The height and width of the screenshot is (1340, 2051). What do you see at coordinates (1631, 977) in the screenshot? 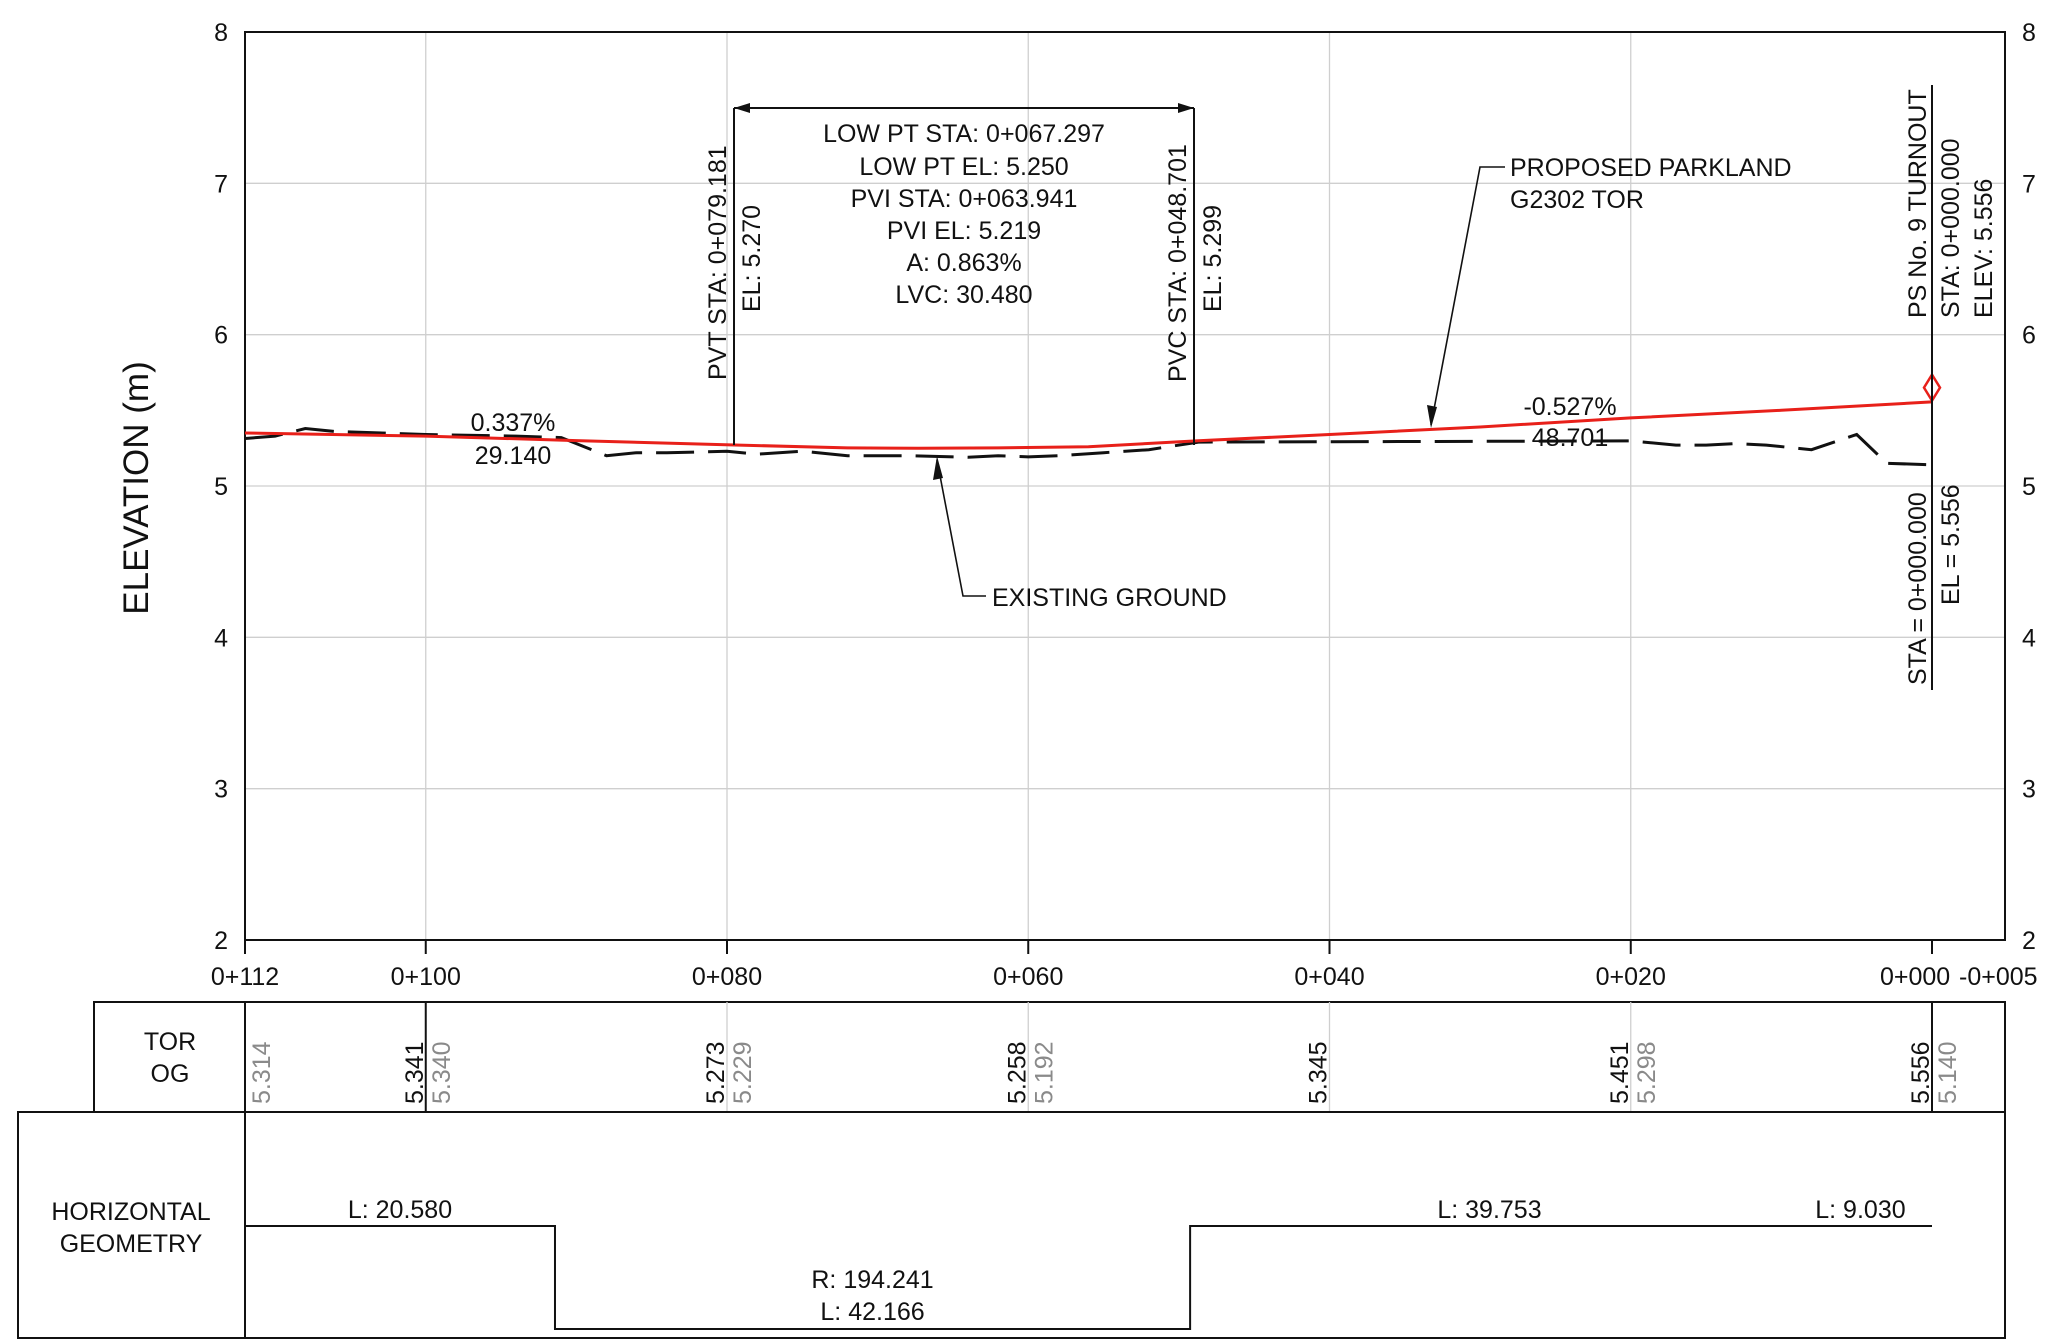
I see `x-tick-label: 0+020` at bounding box center [1631, 977].